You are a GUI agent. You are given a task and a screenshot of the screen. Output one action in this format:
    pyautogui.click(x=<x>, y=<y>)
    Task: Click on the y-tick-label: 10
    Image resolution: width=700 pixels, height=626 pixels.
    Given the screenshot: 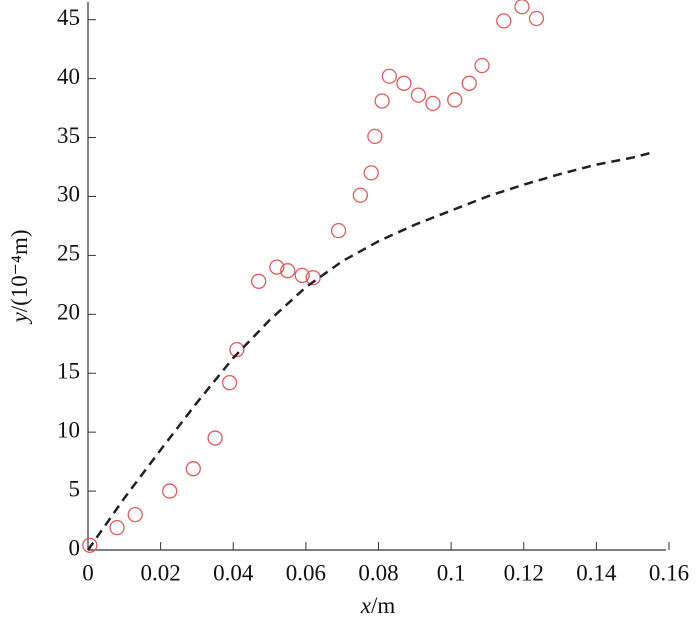 What is the action you would take?
    pyautogui.click(x=68, y=429)
    